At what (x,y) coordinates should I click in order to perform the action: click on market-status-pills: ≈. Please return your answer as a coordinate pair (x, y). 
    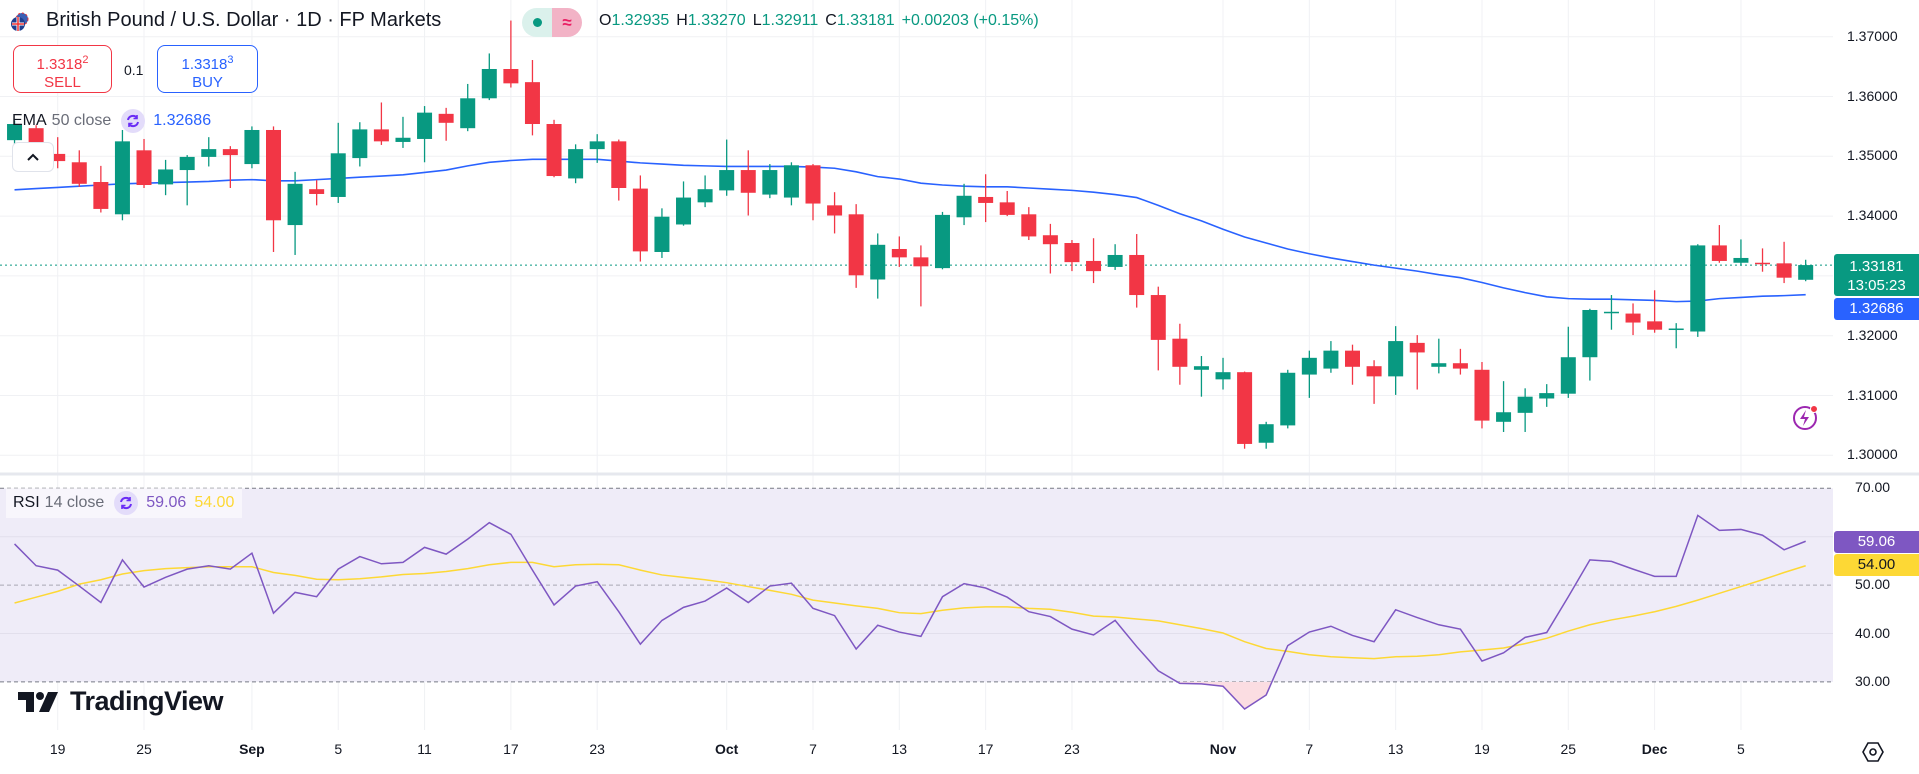
    Looking at the image, I should click on (552, 22).